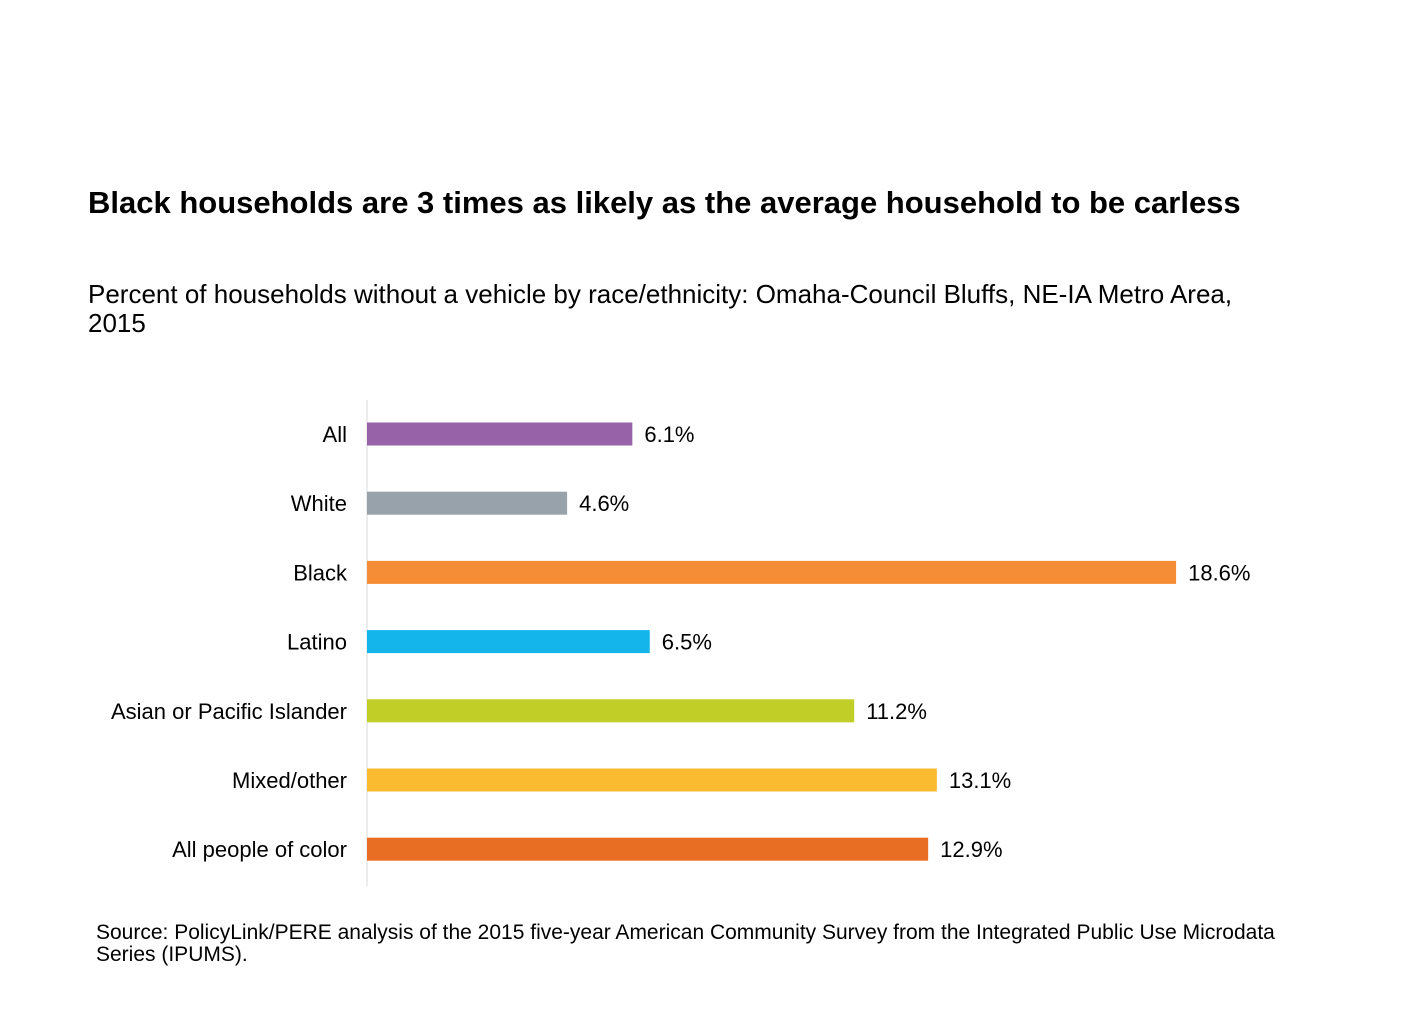  What do you see at coordinates (317, 642) in the screenshot?
I see `category-label: Latino` at bounding box center [317, 642].